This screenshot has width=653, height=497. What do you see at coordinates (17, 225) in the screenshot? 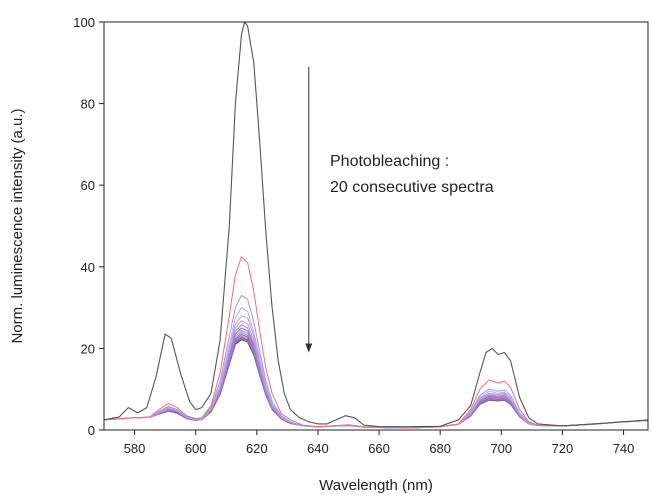
I see `y-axis-label: Norm. luminescence intensity (a.u.)` at bounding box center [17, 225].